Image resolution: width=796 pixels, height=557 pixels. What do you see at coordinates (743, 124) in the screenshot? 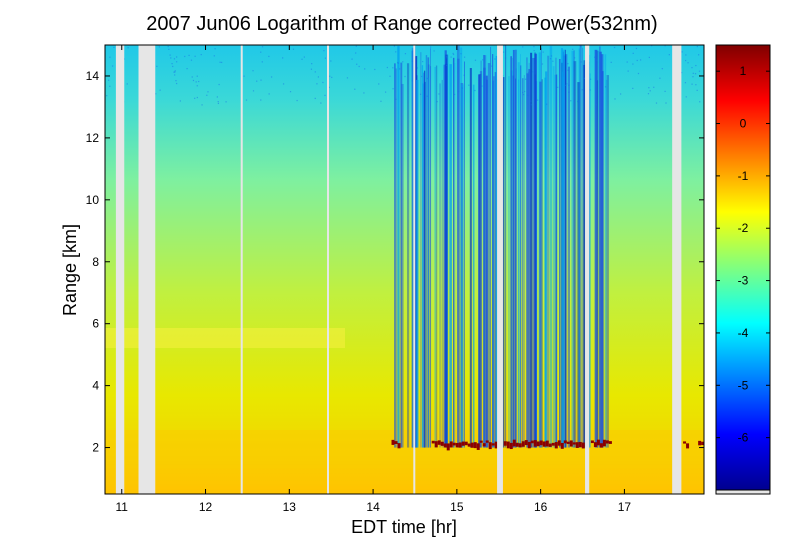
I see `colorbar-tick-label: 0` at bounding box center [743, 124].